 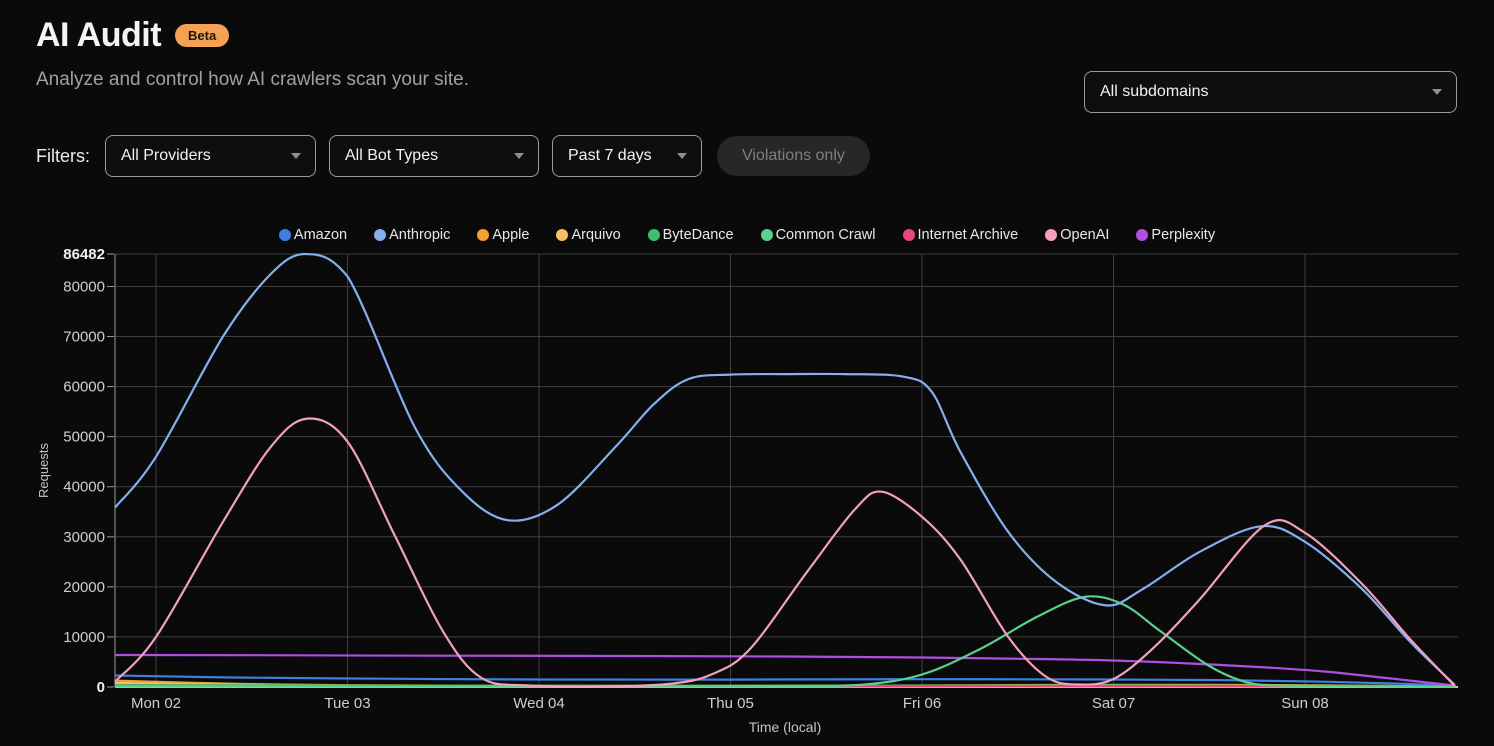 What do you see at coordinates (84, 587) in the screenshot?
I see `y-axis-label: 20000` at bounding box center [84, 587].